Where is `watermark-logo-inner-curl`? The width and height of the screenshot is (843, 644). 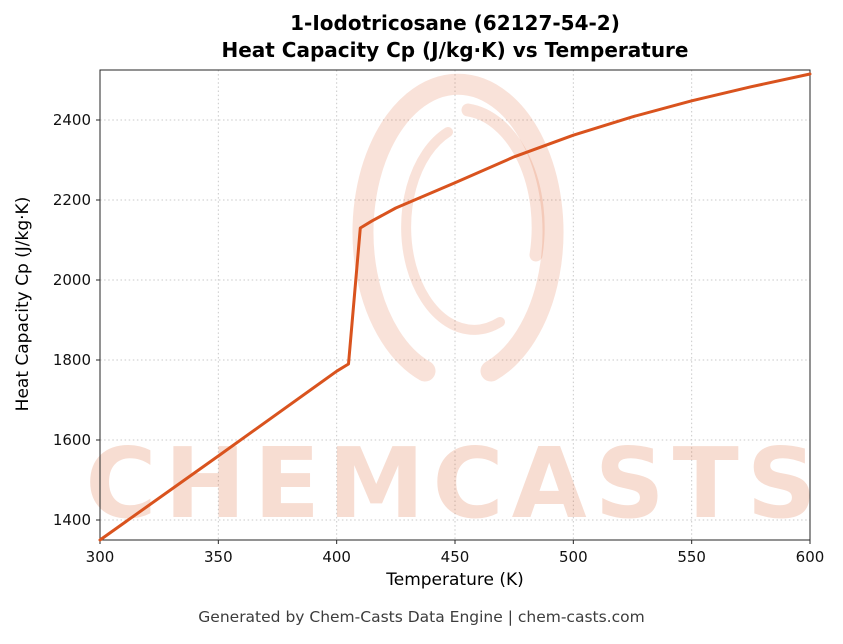 watermark-logo-inner-curl is located at coordinates (503, 182).